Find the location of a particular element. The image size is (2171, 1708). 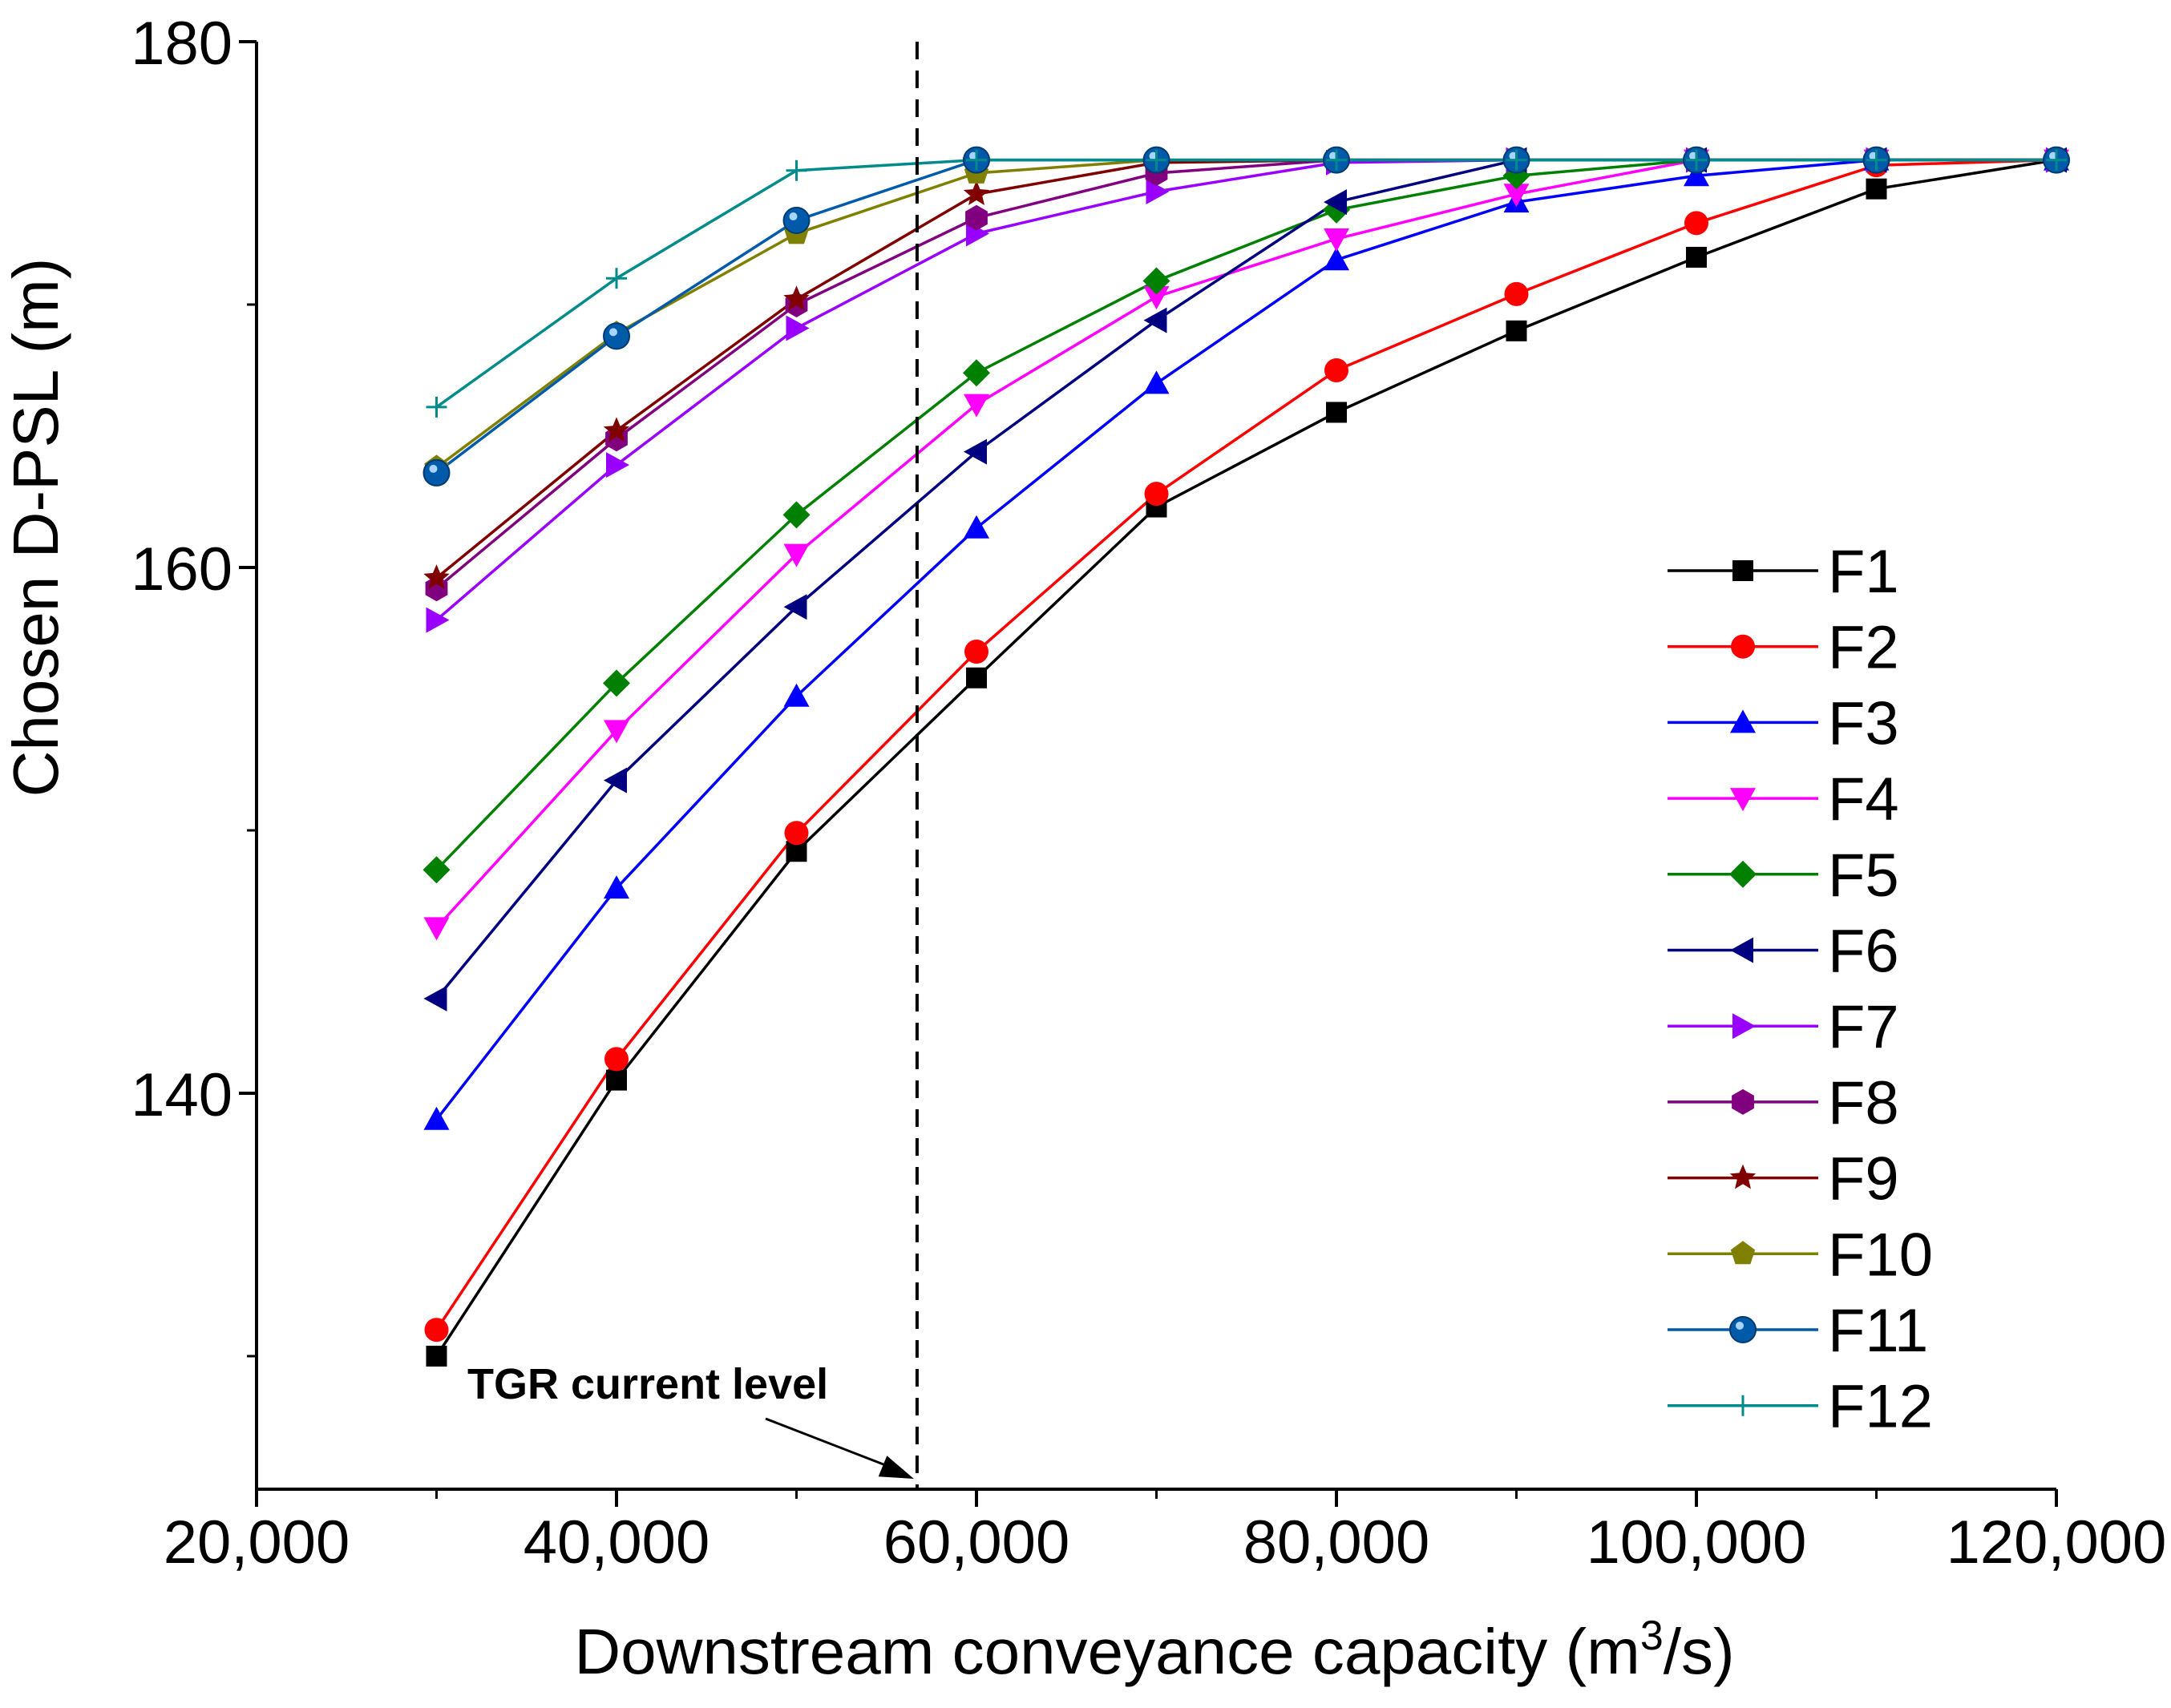

legend-label: F10 is located at coordinates (1880, 1255).